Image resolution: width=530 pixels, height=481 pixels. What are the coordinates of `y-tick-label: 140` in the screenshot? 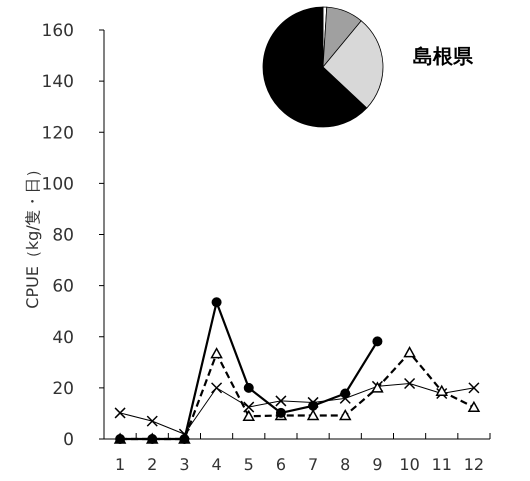 It's located at (58, 82).